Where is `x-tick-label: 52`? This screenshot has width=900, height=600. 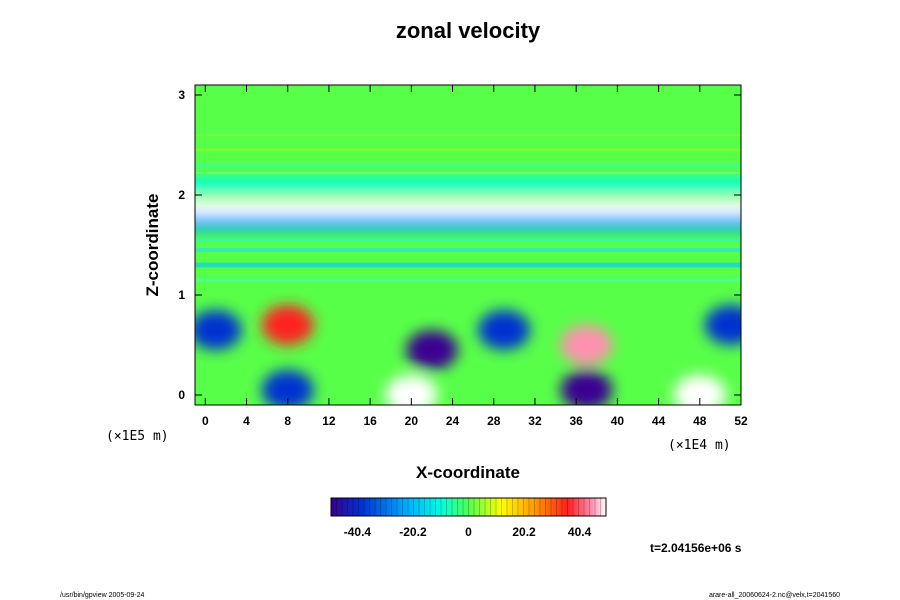
x-tick-label: 52 is located at coordinates (741, 421).